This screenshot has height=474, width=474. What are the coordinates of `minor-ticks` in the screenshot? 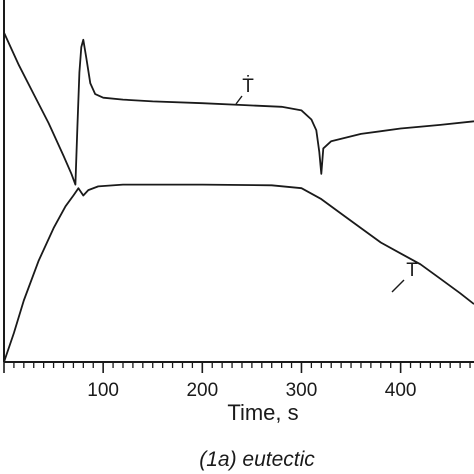 It's located at (242, 365).